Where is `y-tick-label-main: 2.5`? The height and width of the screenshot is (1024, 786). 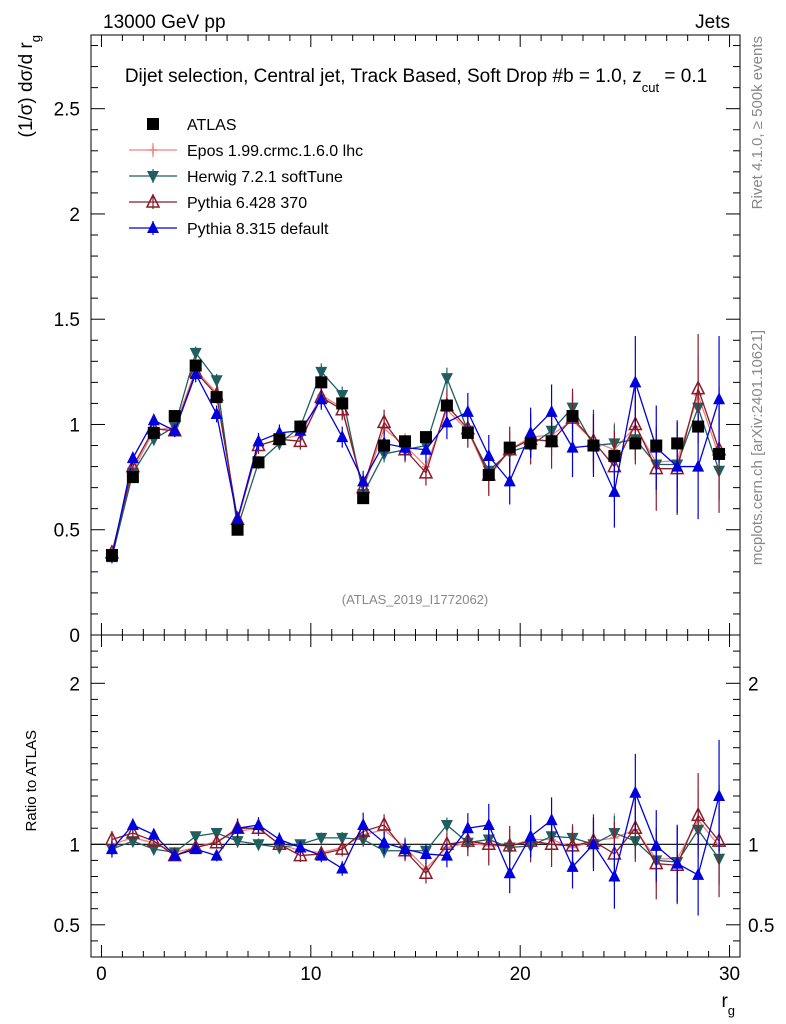
y-tick-label-main: 2.5 is located at coordinates (67, 110).